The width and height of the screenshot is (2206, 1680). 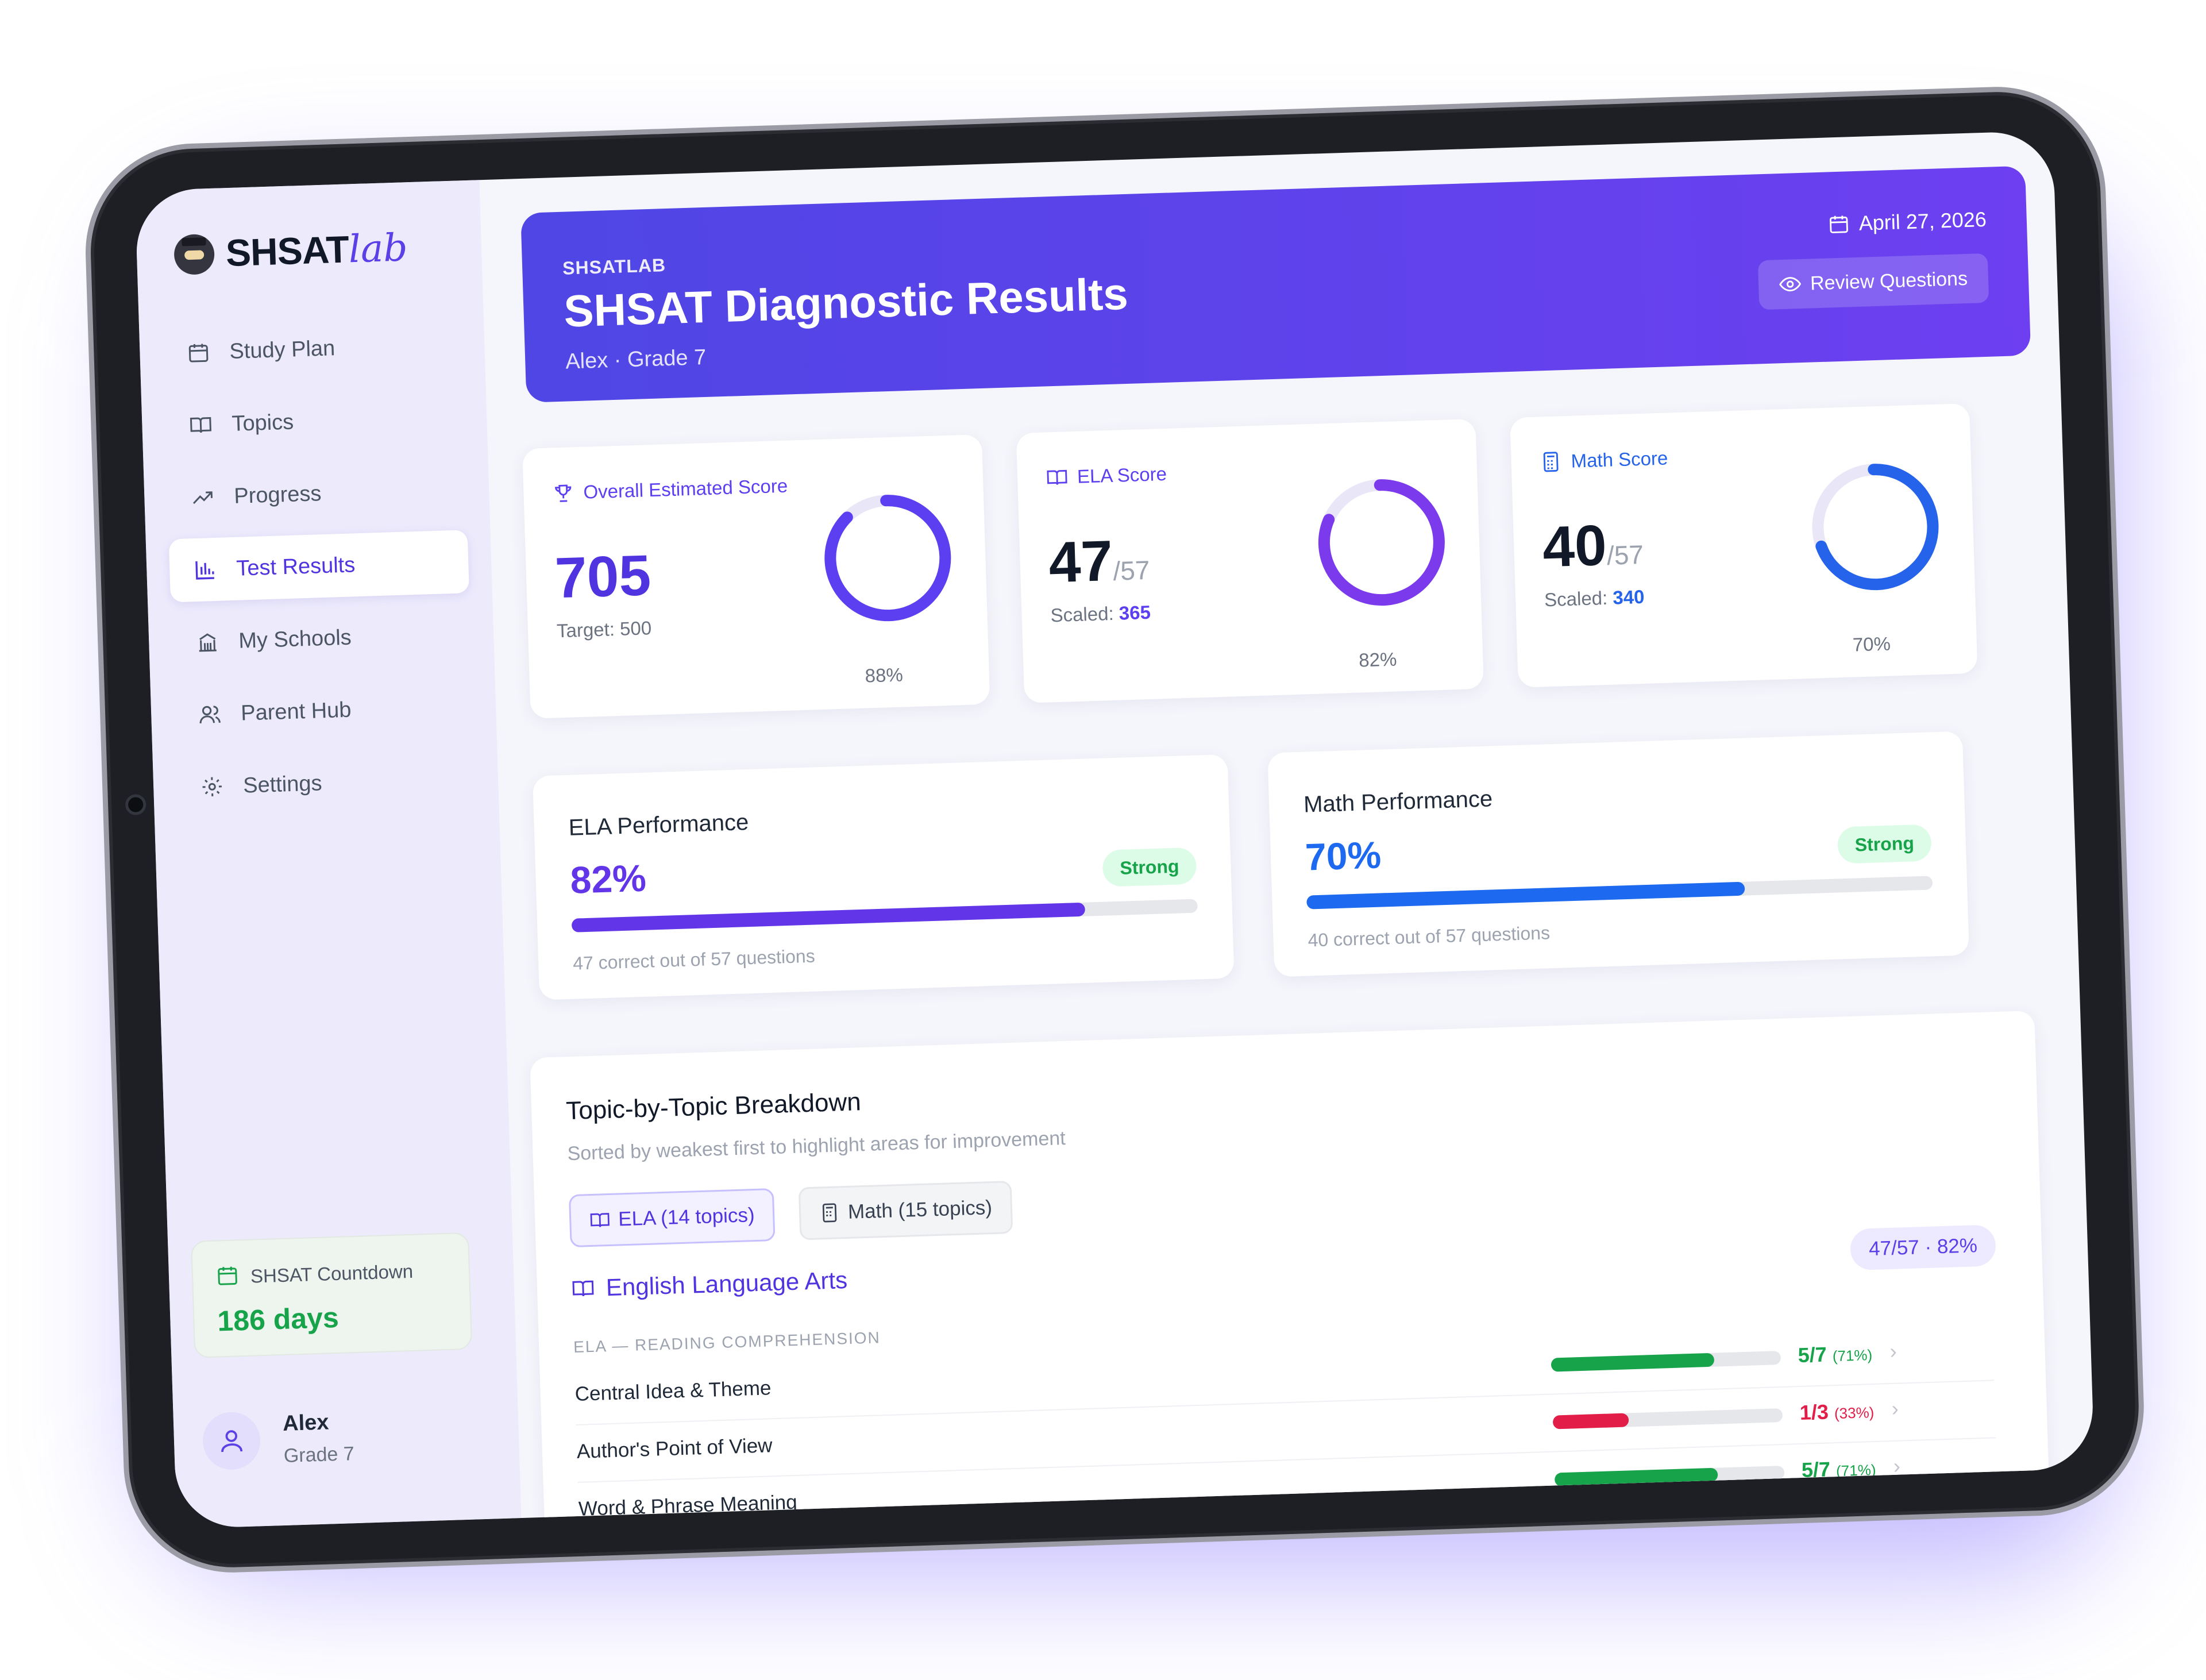 I want to click on status-badge: Strong, so click(x=1884, y=844).